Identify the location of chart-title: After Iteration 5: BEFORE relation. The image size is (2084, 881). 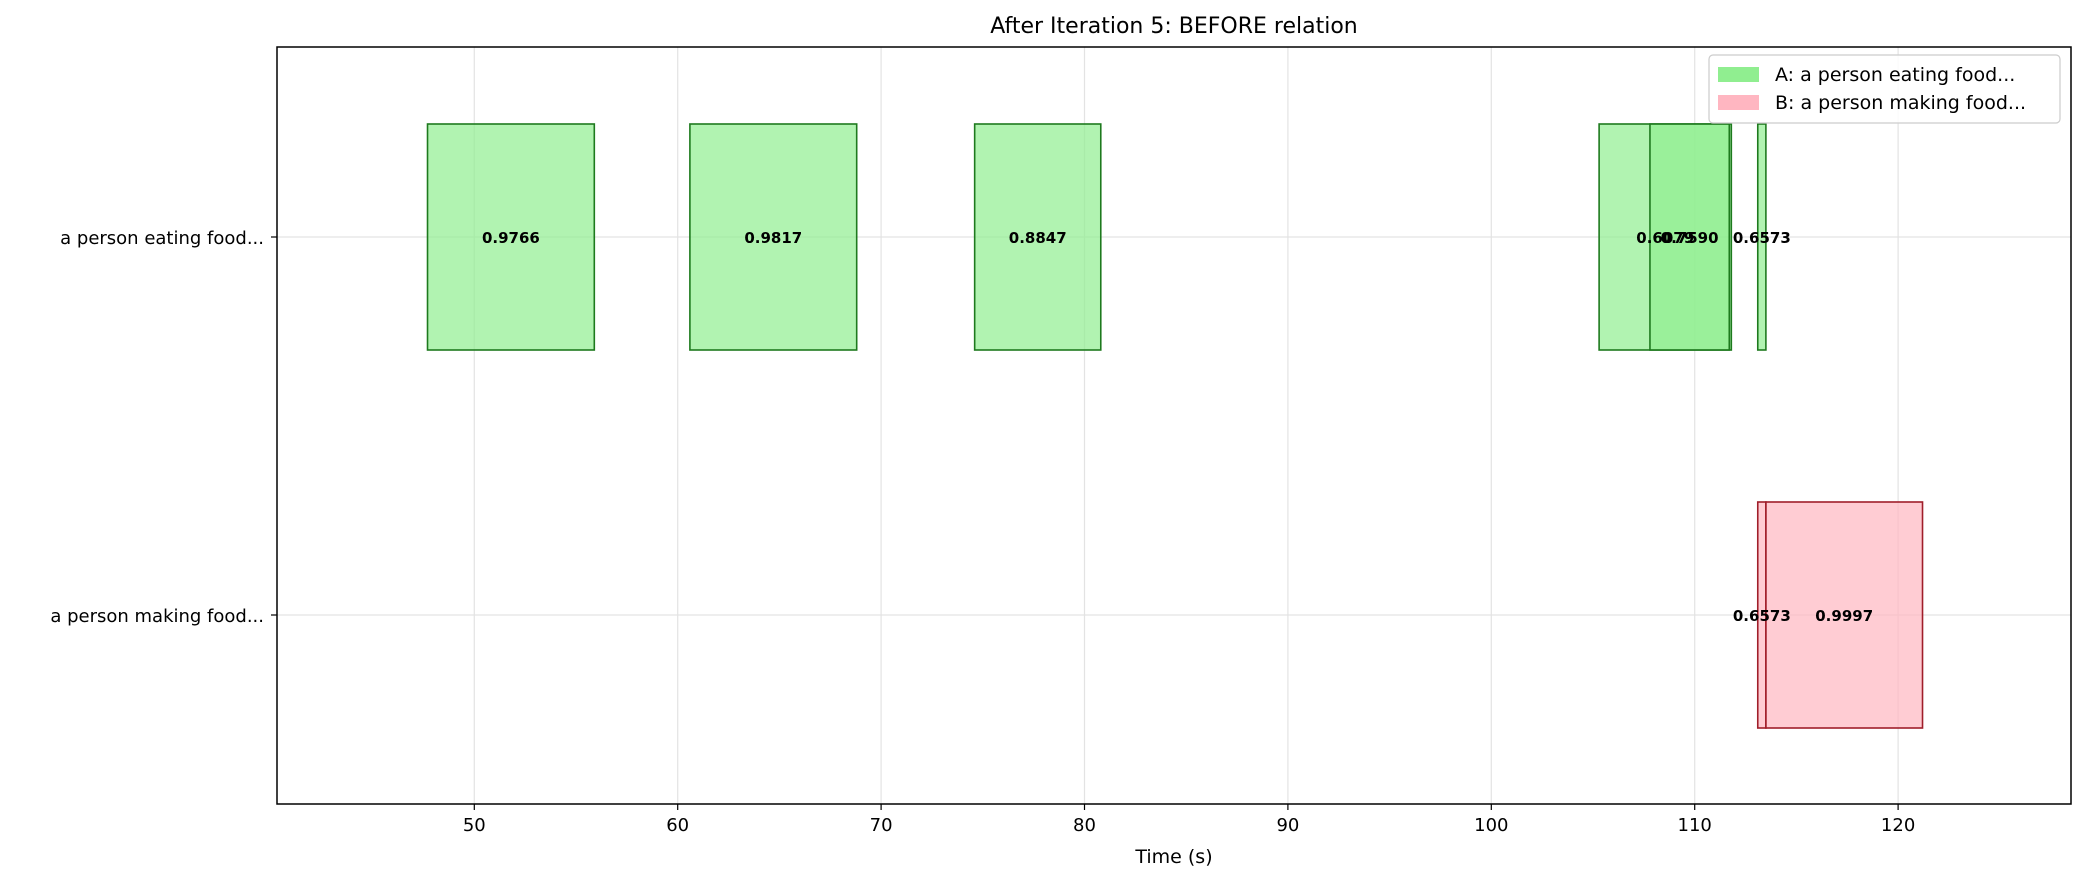
(1174, 26).